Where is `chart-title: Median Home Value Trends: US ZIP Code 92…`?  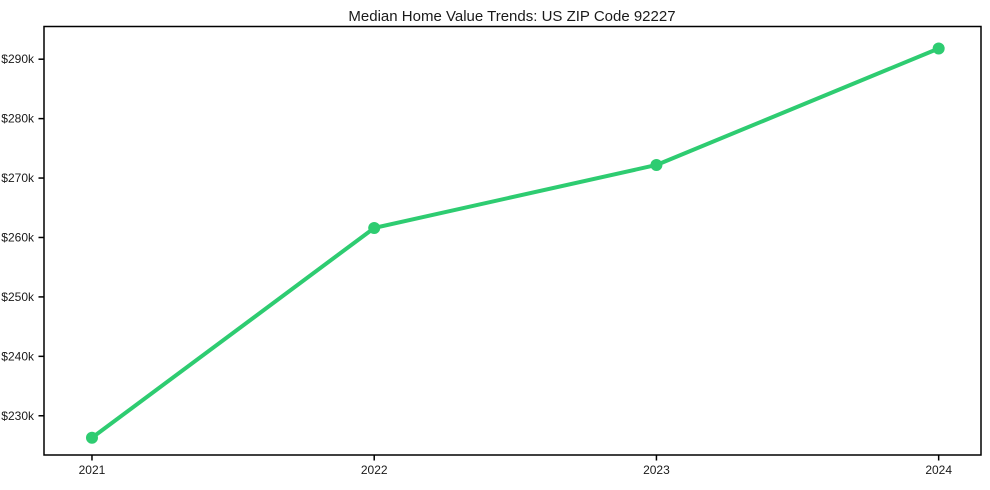 chart-title: Median Home Value Trends: US ZIP Code 92… is located at coordinates (511, 16).